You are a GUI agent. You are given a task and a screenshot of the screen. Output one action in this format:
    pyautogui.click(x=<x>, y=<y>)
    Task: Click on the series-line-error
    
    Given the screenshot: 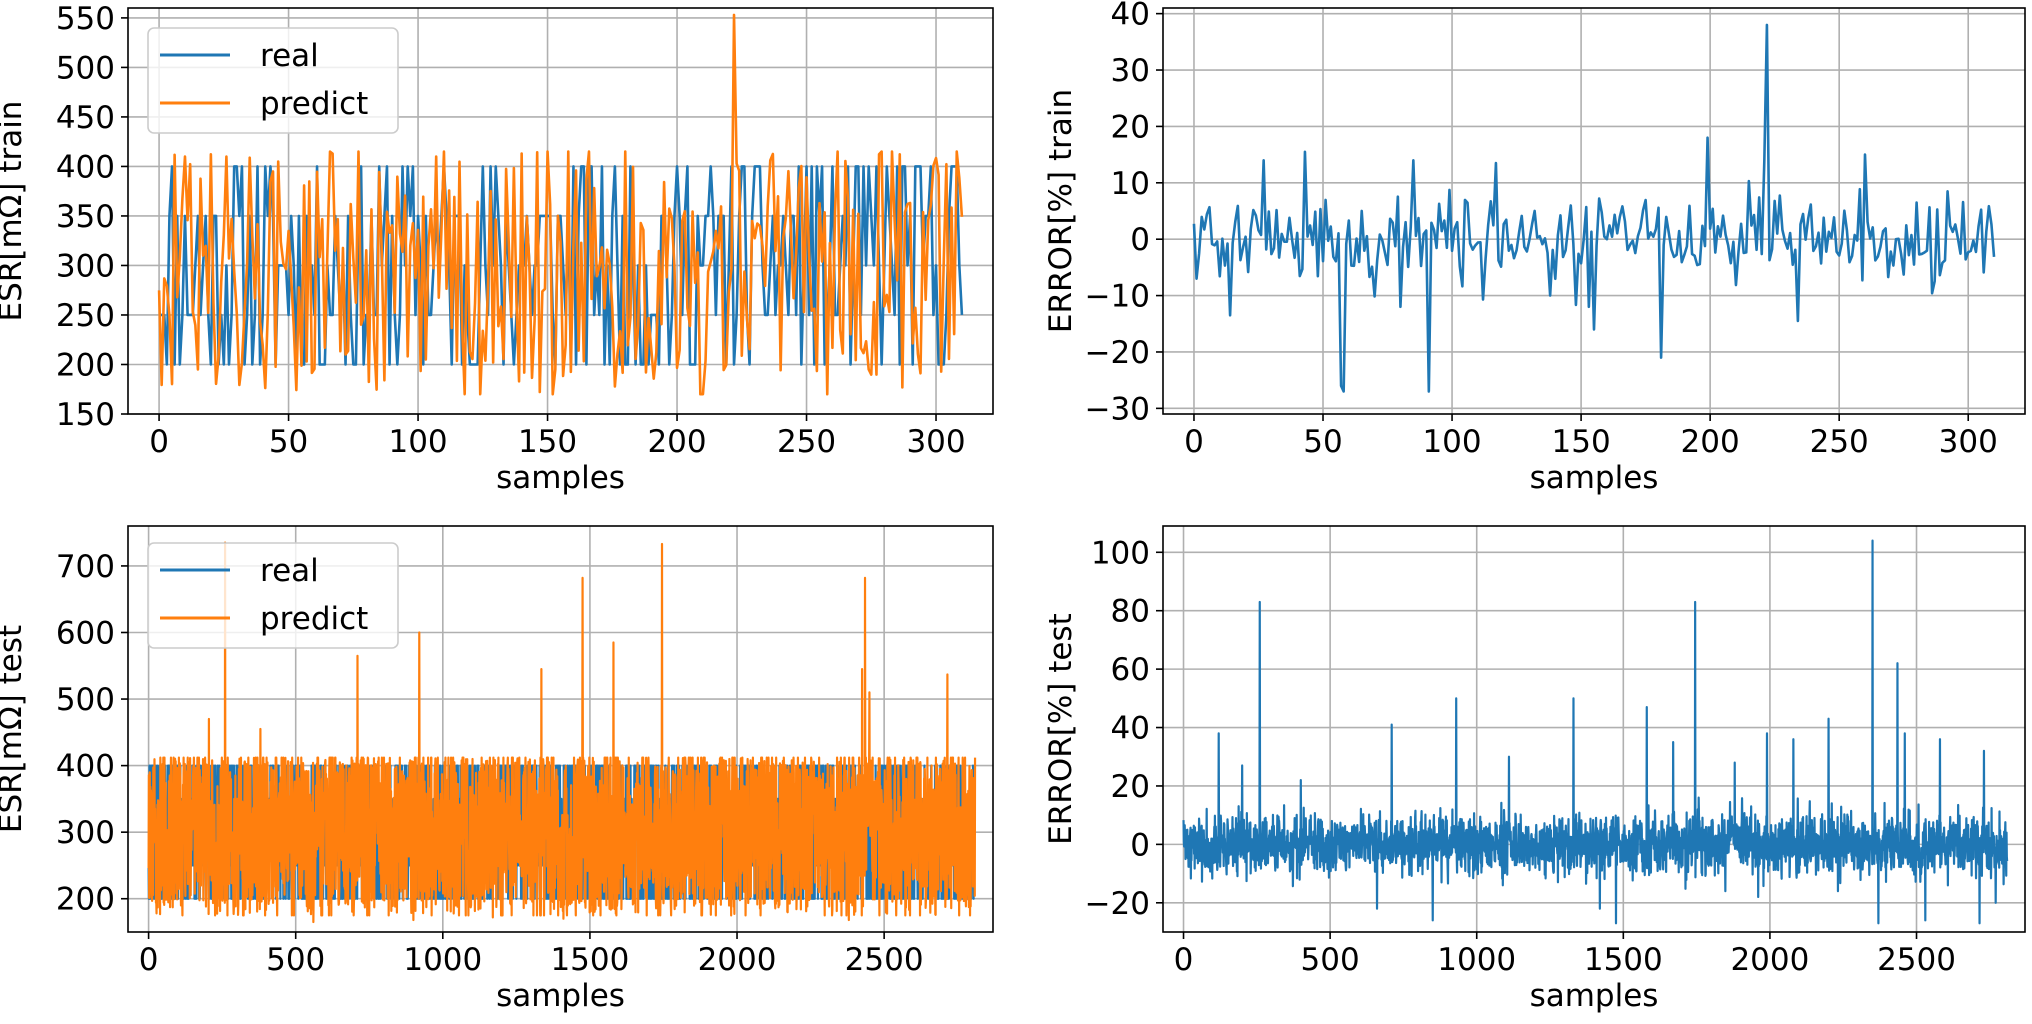 What is the action you would take?
    pyautogui.click(x=1594, y=208)
    